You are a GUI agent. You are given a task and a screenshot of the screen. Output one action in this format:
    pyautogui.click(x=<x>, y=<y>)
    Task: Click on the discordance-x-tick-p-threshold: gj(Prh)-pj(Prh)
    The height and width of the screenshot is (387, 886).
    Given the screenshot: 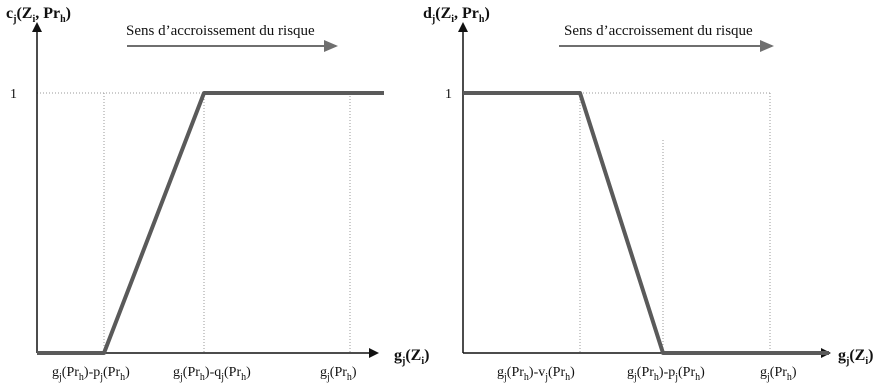 What is the action you would take?
    pyautogui.click(x=666, y=374)
    